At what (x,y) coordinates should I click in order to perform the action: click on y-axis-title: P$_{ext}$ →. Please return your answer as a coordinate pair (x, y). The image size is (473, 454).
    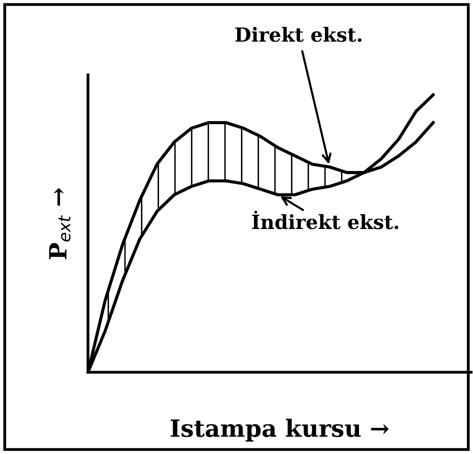
    Looking at the image, I should click on (59, 224).